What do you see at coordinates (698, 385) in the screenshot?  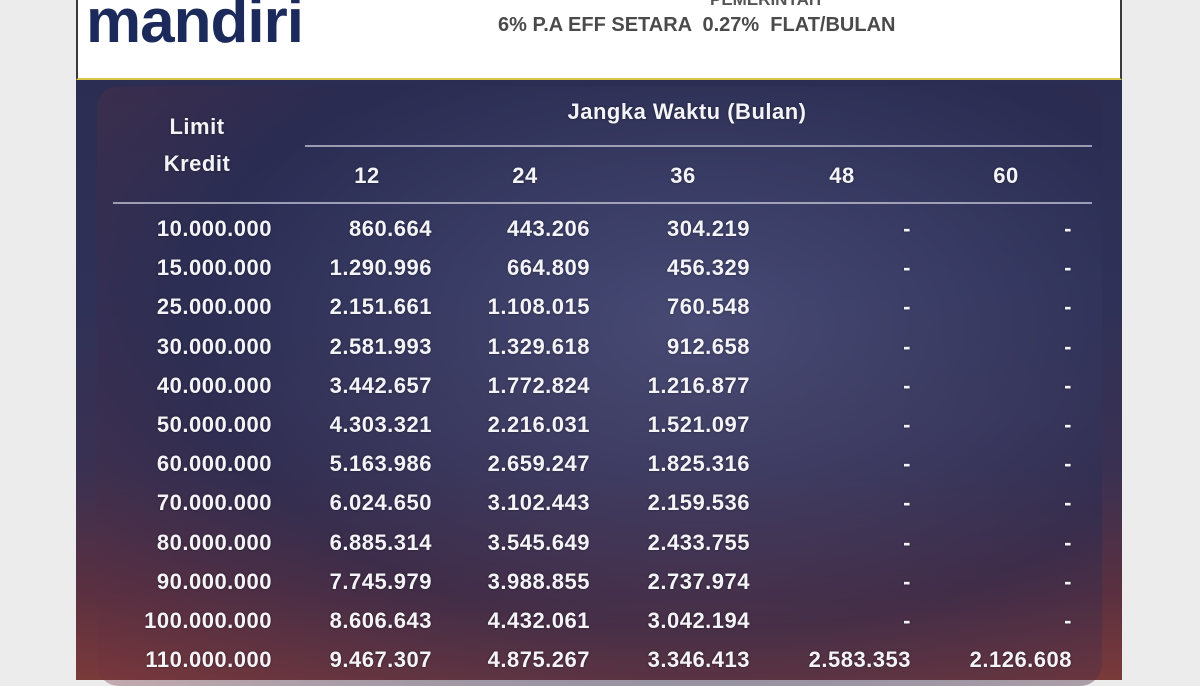 I see `installment-cell: 1.216.877` at bounding box center [698, 385].